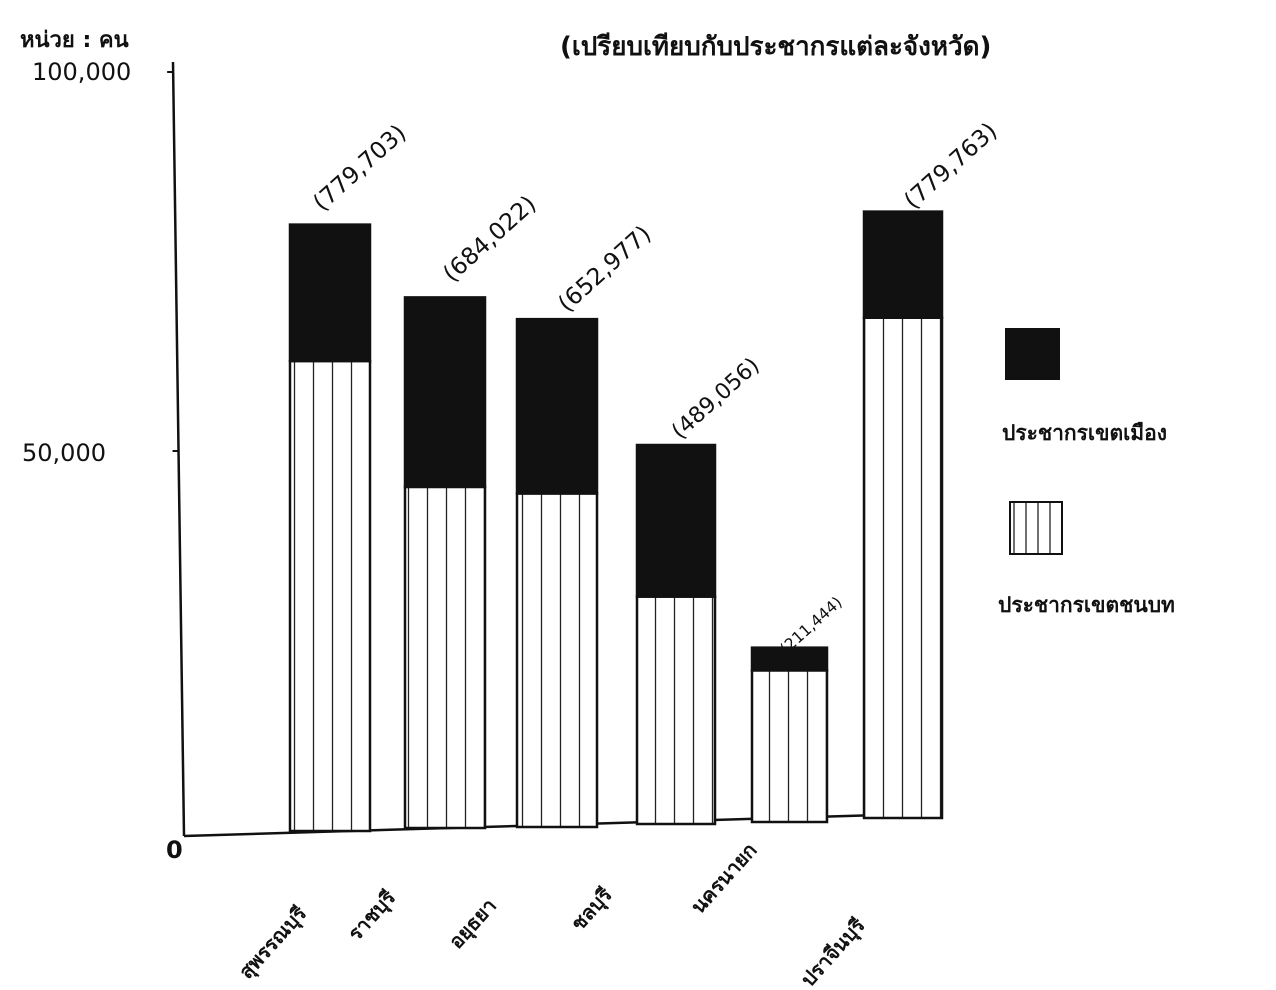 This screenshot has width=1276, height=990. I want to click on y-axis-unit-label: หน่วย : คน, so click(74, 40).